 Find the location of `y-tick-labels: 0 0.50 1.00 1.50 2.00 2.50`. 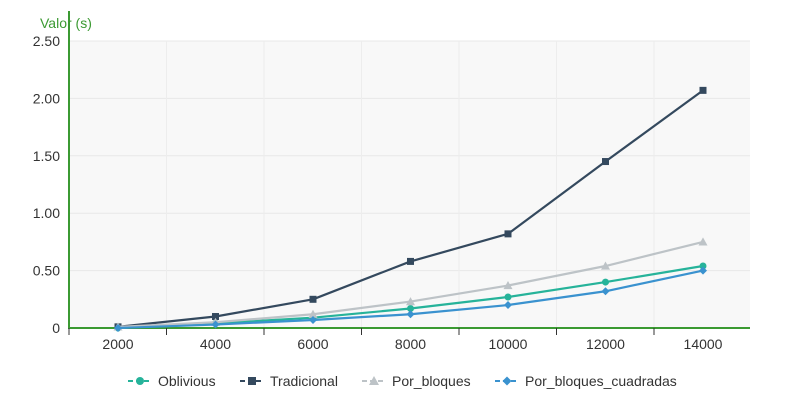

y-tick-labels: 0 0.50 1.00 1.50 2.00 2.50 is located at coordinates (46, 184).